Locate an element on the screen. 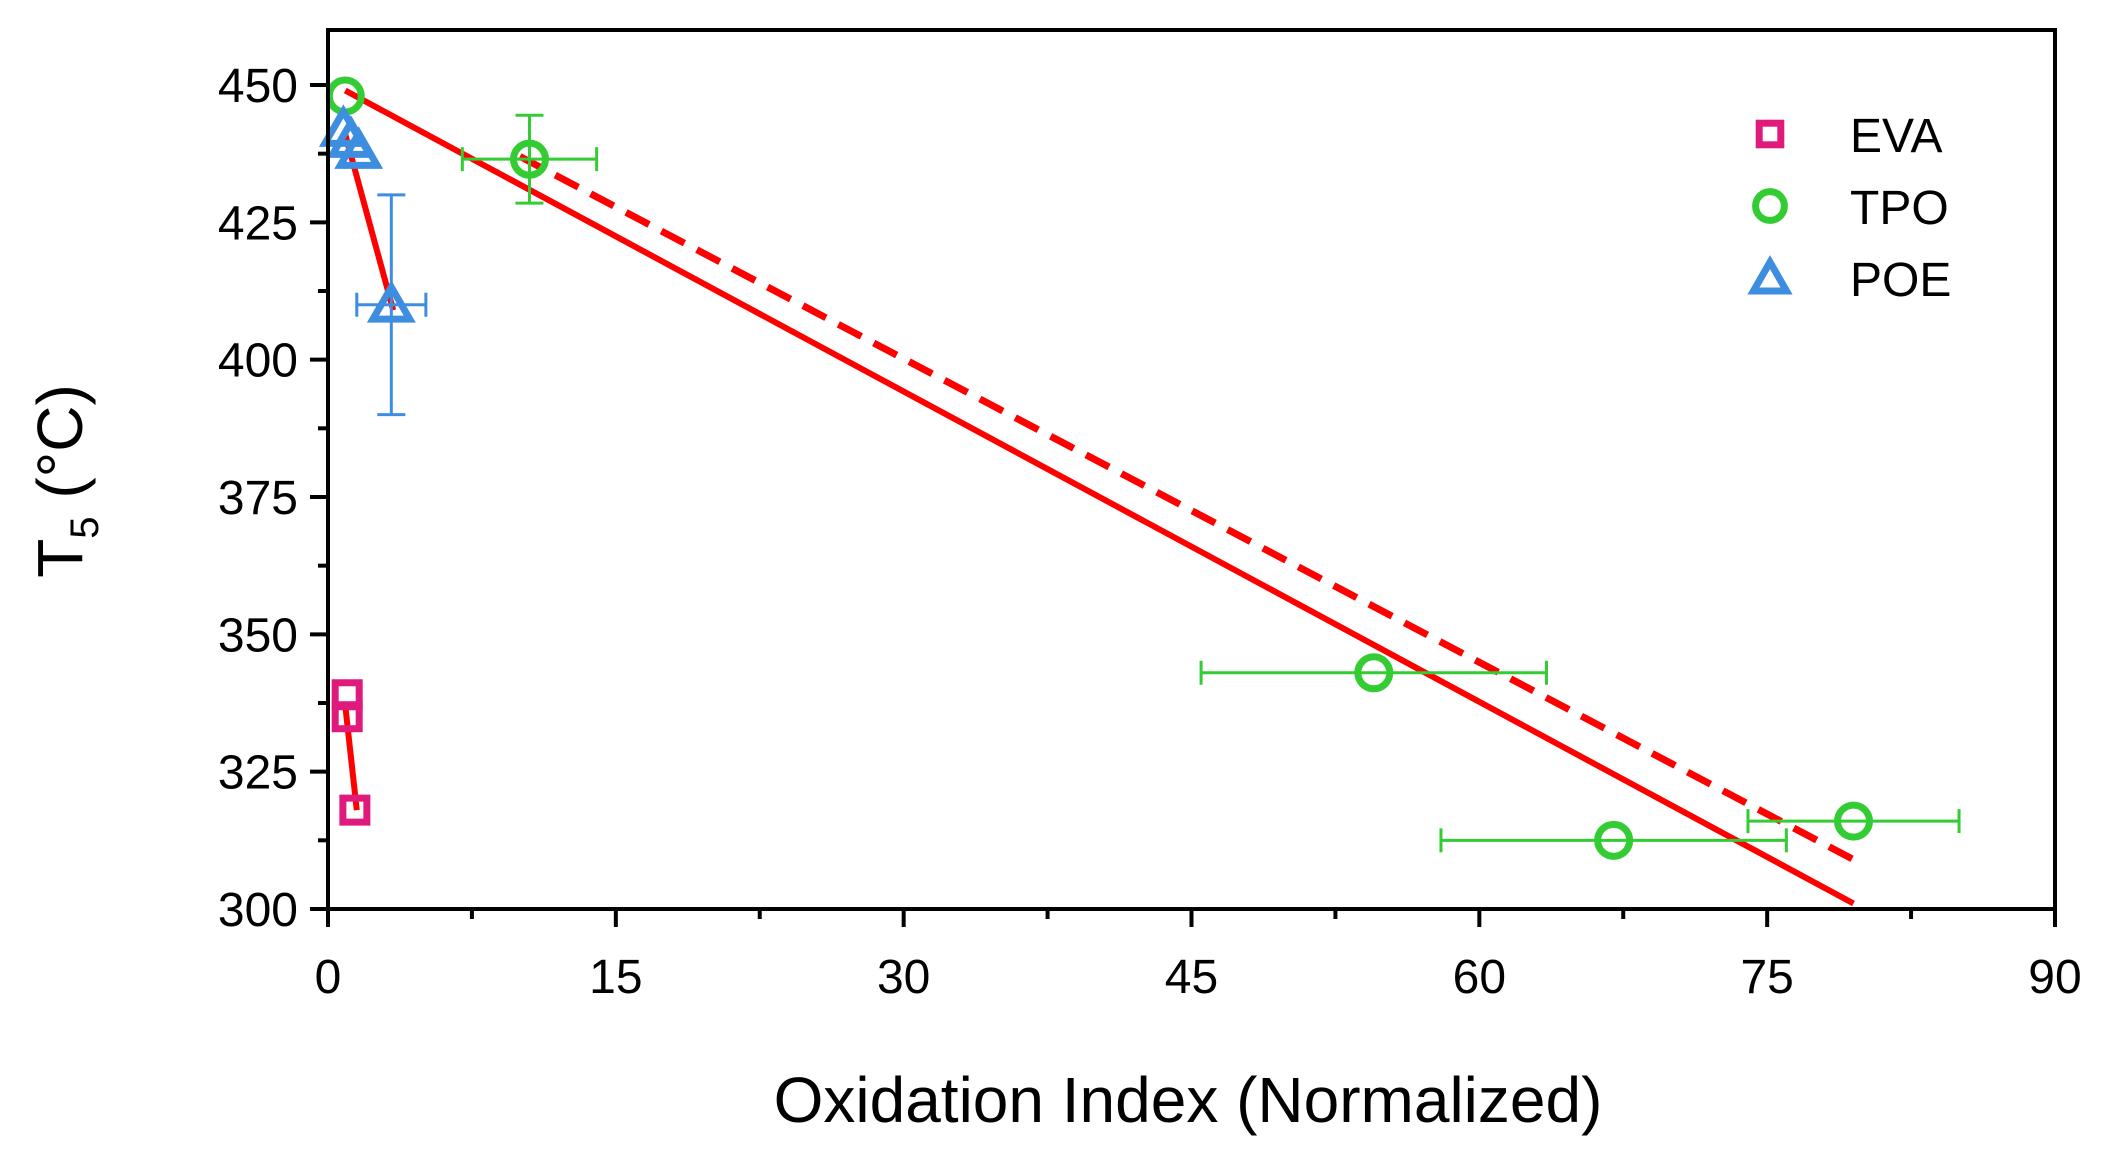 Image resolution: width=2110 pixels, height=1153 pixels. x-tick-label: 90 is located at coordinates (2054, 977).